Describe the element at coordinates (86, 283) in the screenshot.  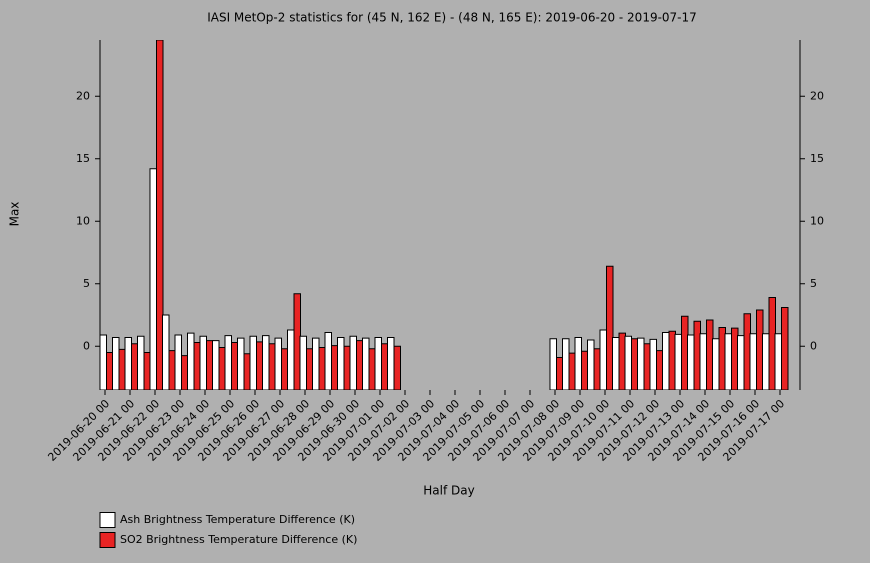
I see `y-tick-label: 5` at that location.